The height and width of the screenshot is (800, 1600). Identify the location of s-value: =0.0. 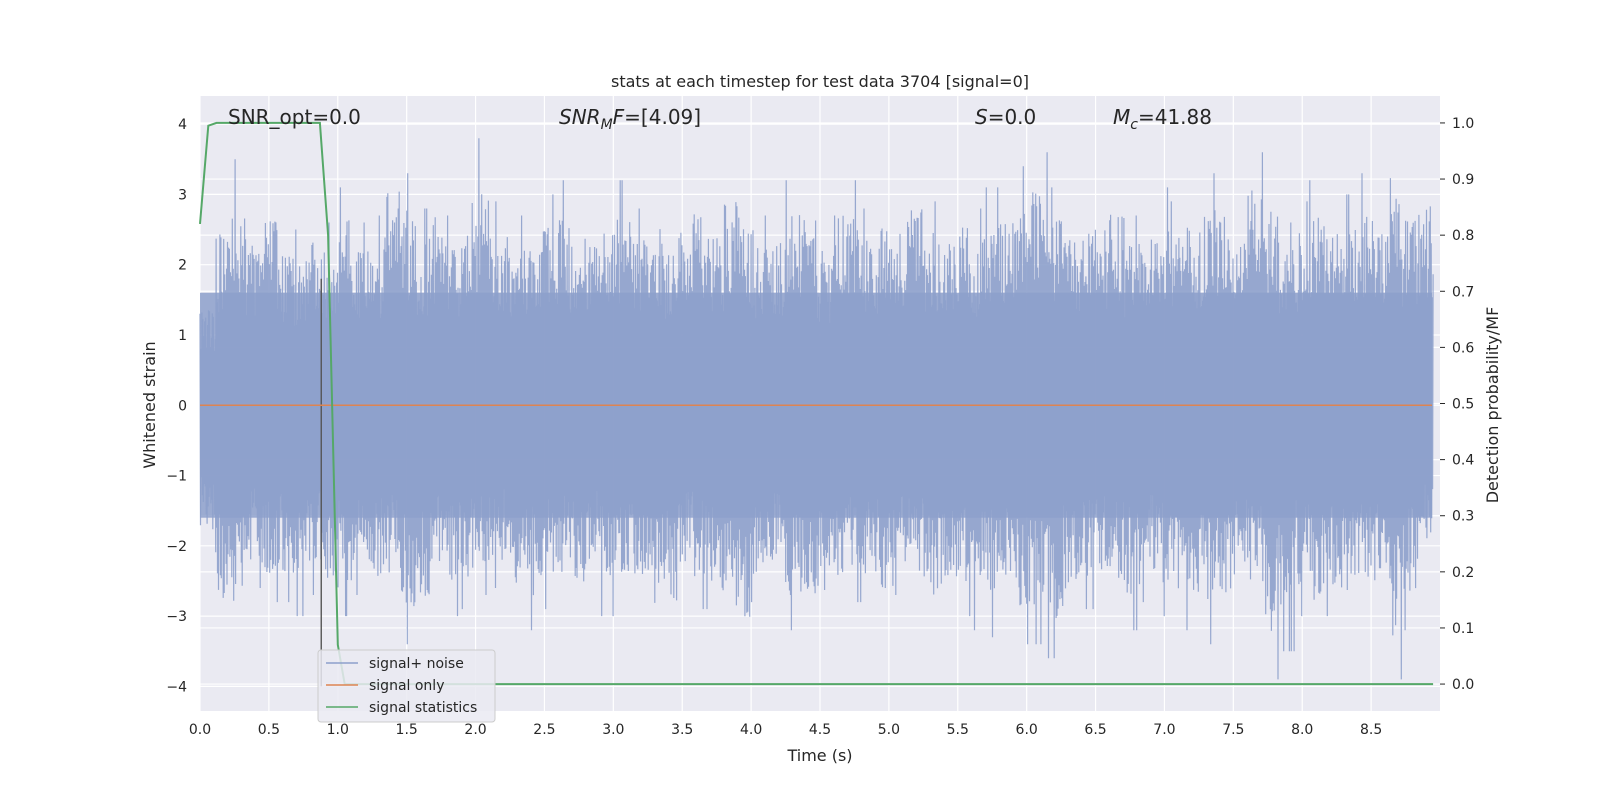
(1012, 117).